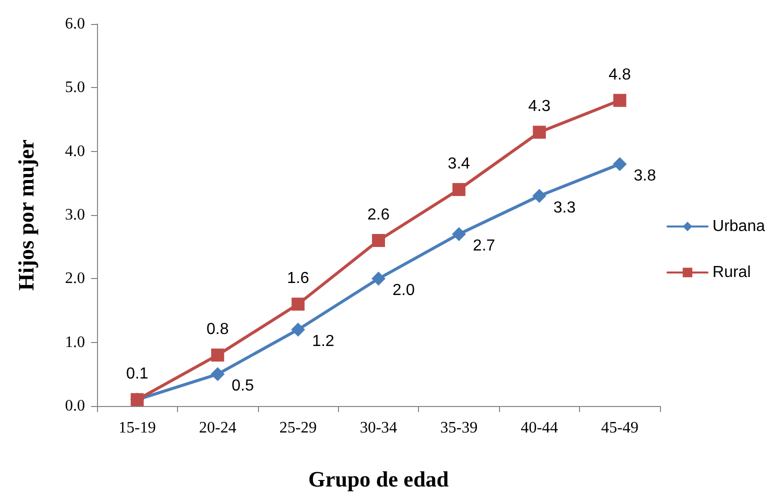  What do you see at coordinates (75, 342) in the screenshot?
I see `y-tick-label: 1.0` at bounding box center [75, 342].